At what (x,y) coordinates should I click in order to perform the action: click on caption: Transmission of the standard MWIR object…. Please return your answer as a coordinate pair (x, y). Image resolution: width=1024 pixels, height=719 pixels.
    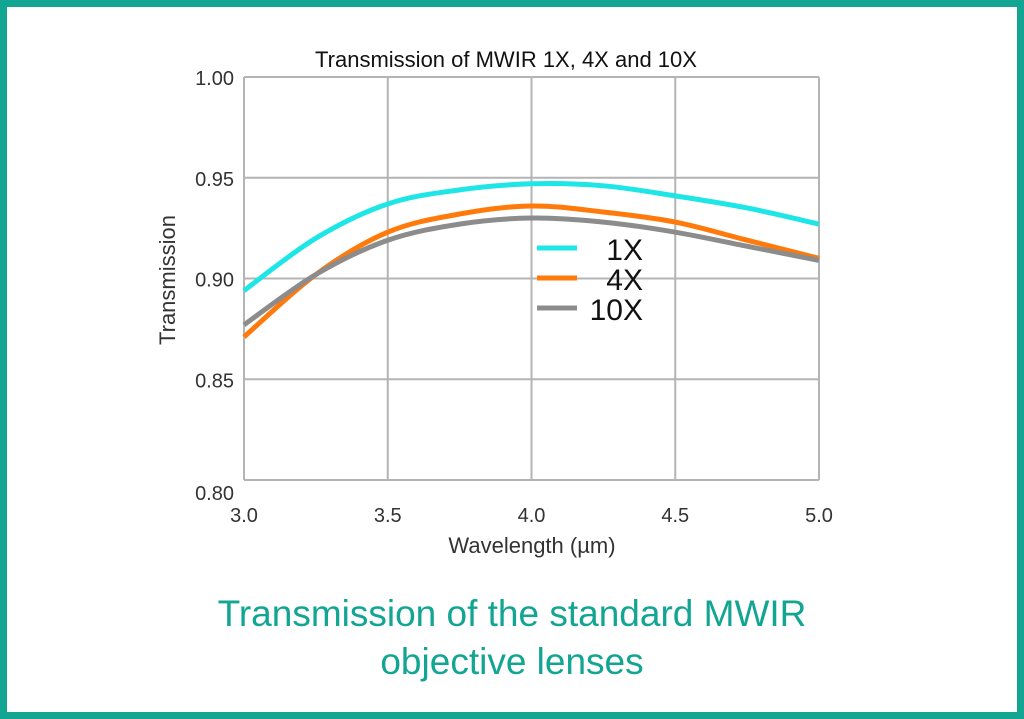
    Looking at the image, I should click on (512, 638).